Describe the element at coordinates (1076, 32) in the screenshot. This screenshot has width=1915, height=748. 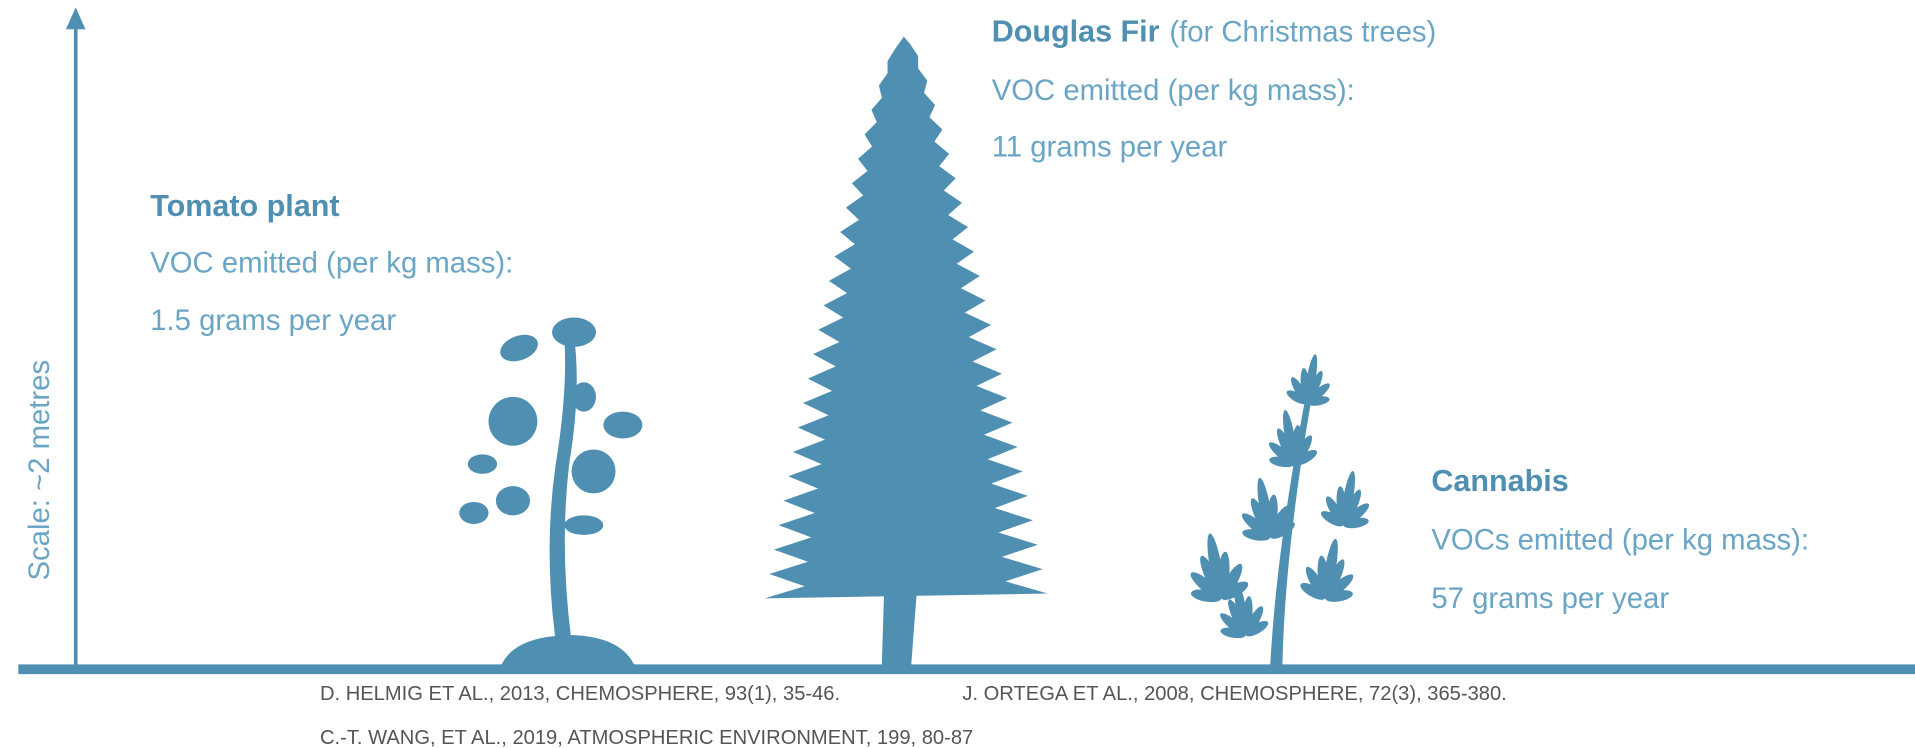
I see `plant-name: Douglas Fir` at that location.